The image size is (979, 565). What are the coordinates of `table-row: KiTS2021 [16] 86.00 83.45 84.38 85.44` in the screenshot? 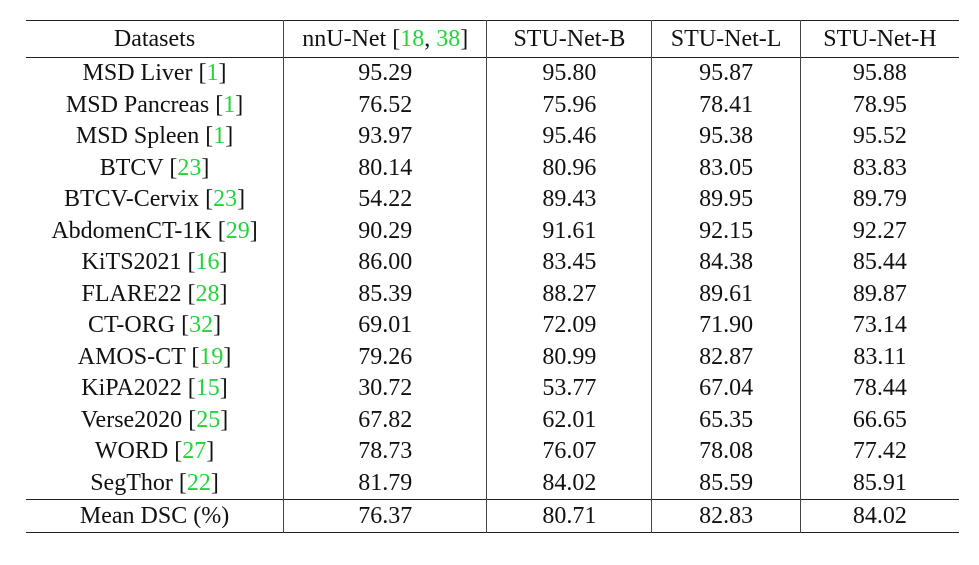 It's located at (492, 263).